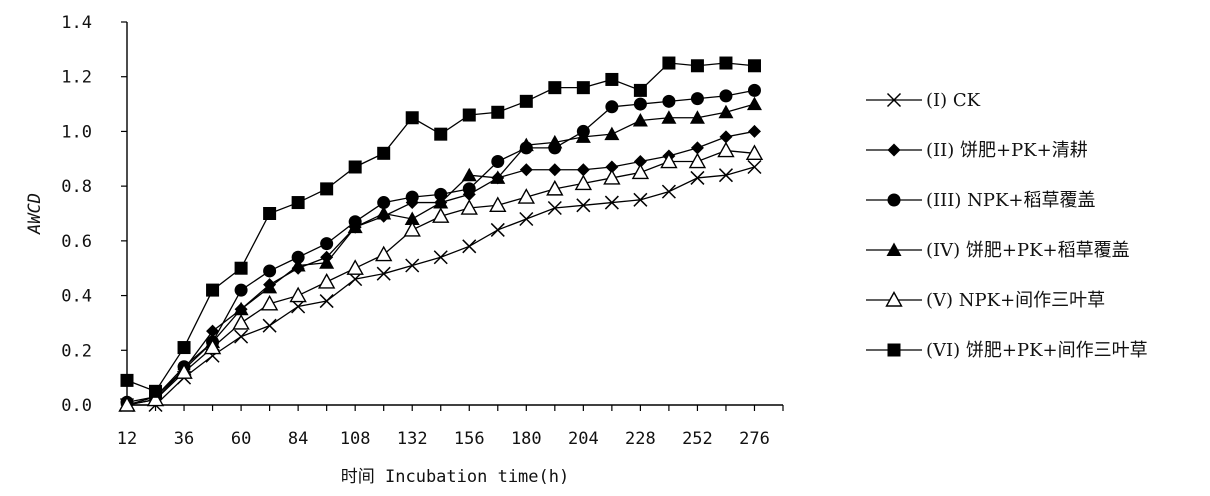  What do you see at coordinates (697, 439) in the screenshot?
I see `x-tick-label: 252` at bounding box center [697, 439].